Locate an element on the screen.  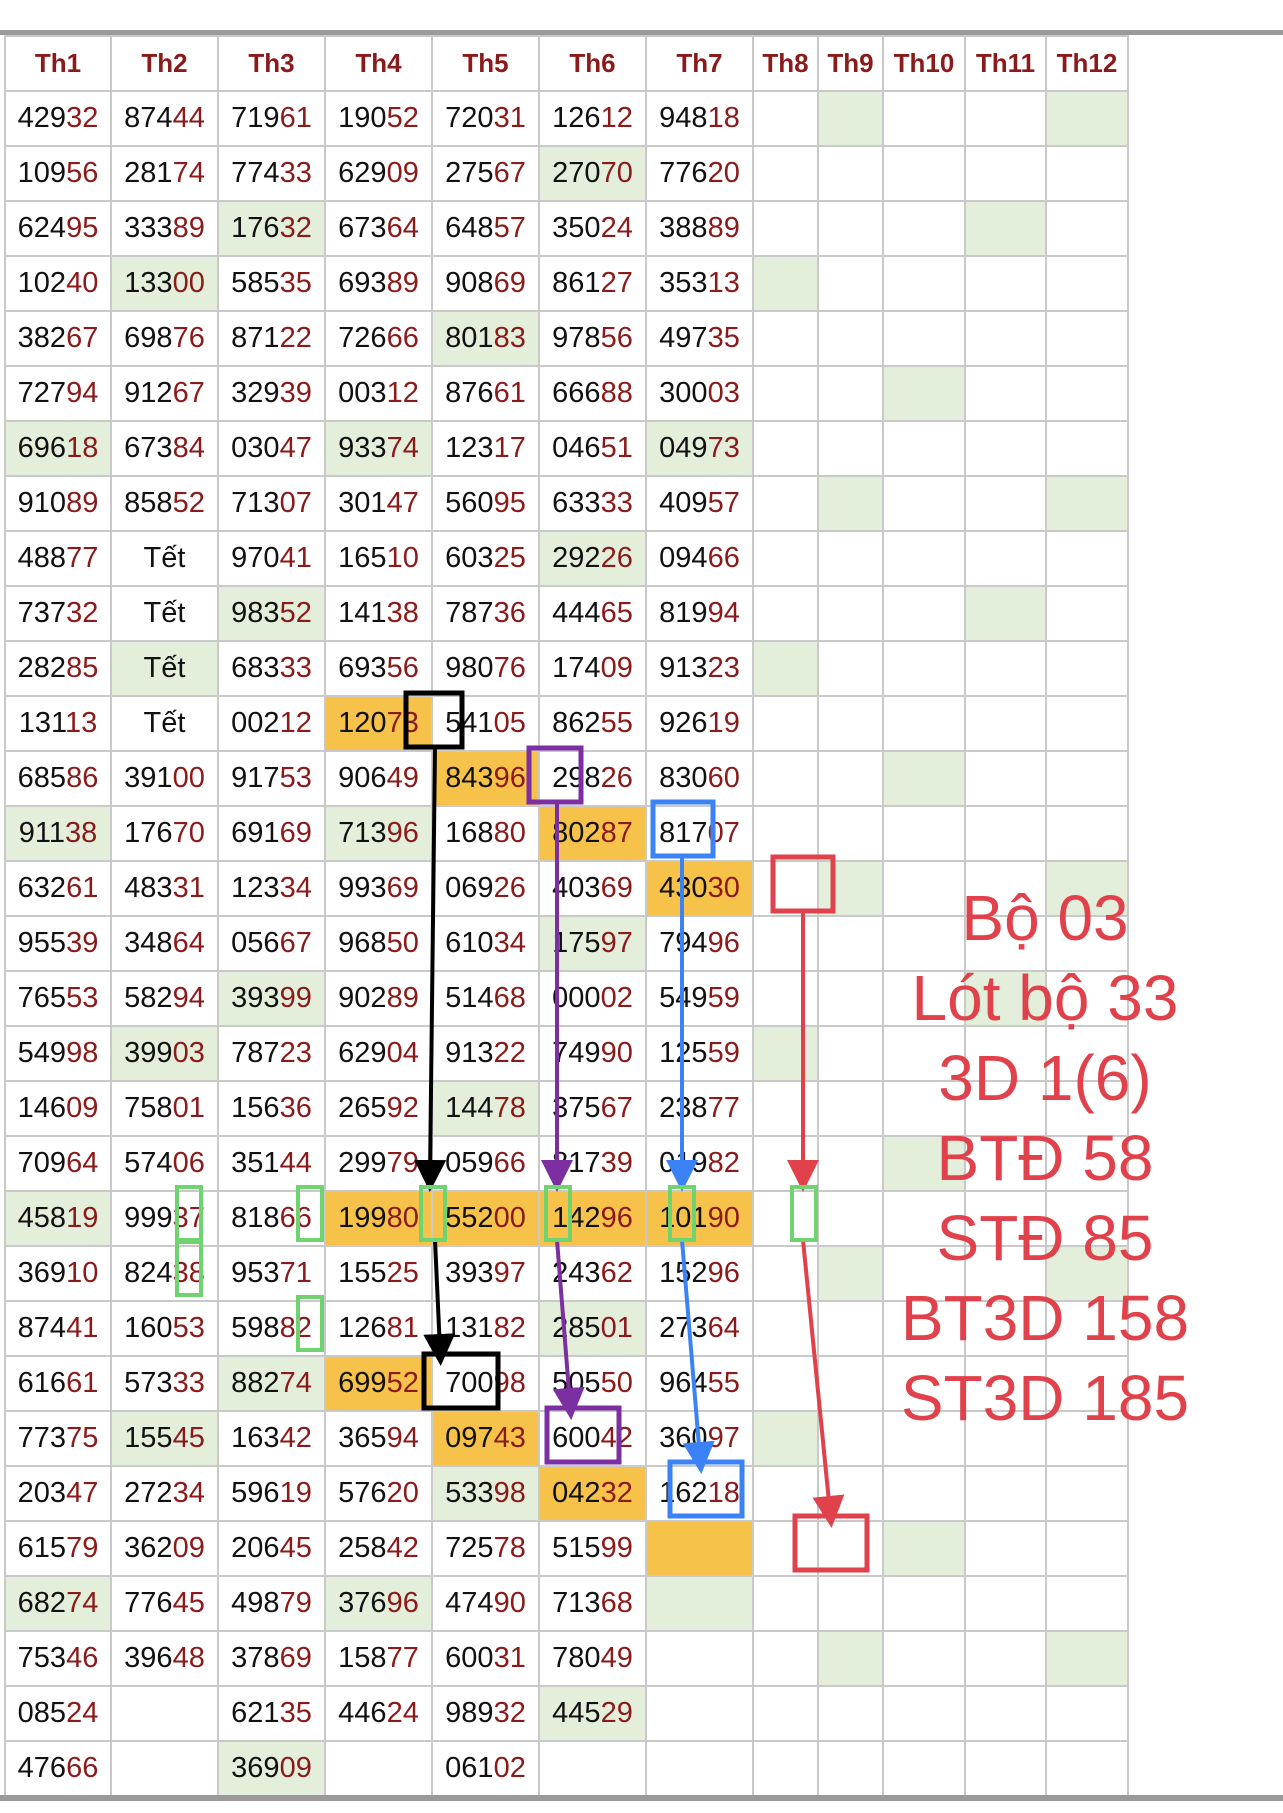
number-prefix: 396 is located at coordinates (148, 1658).